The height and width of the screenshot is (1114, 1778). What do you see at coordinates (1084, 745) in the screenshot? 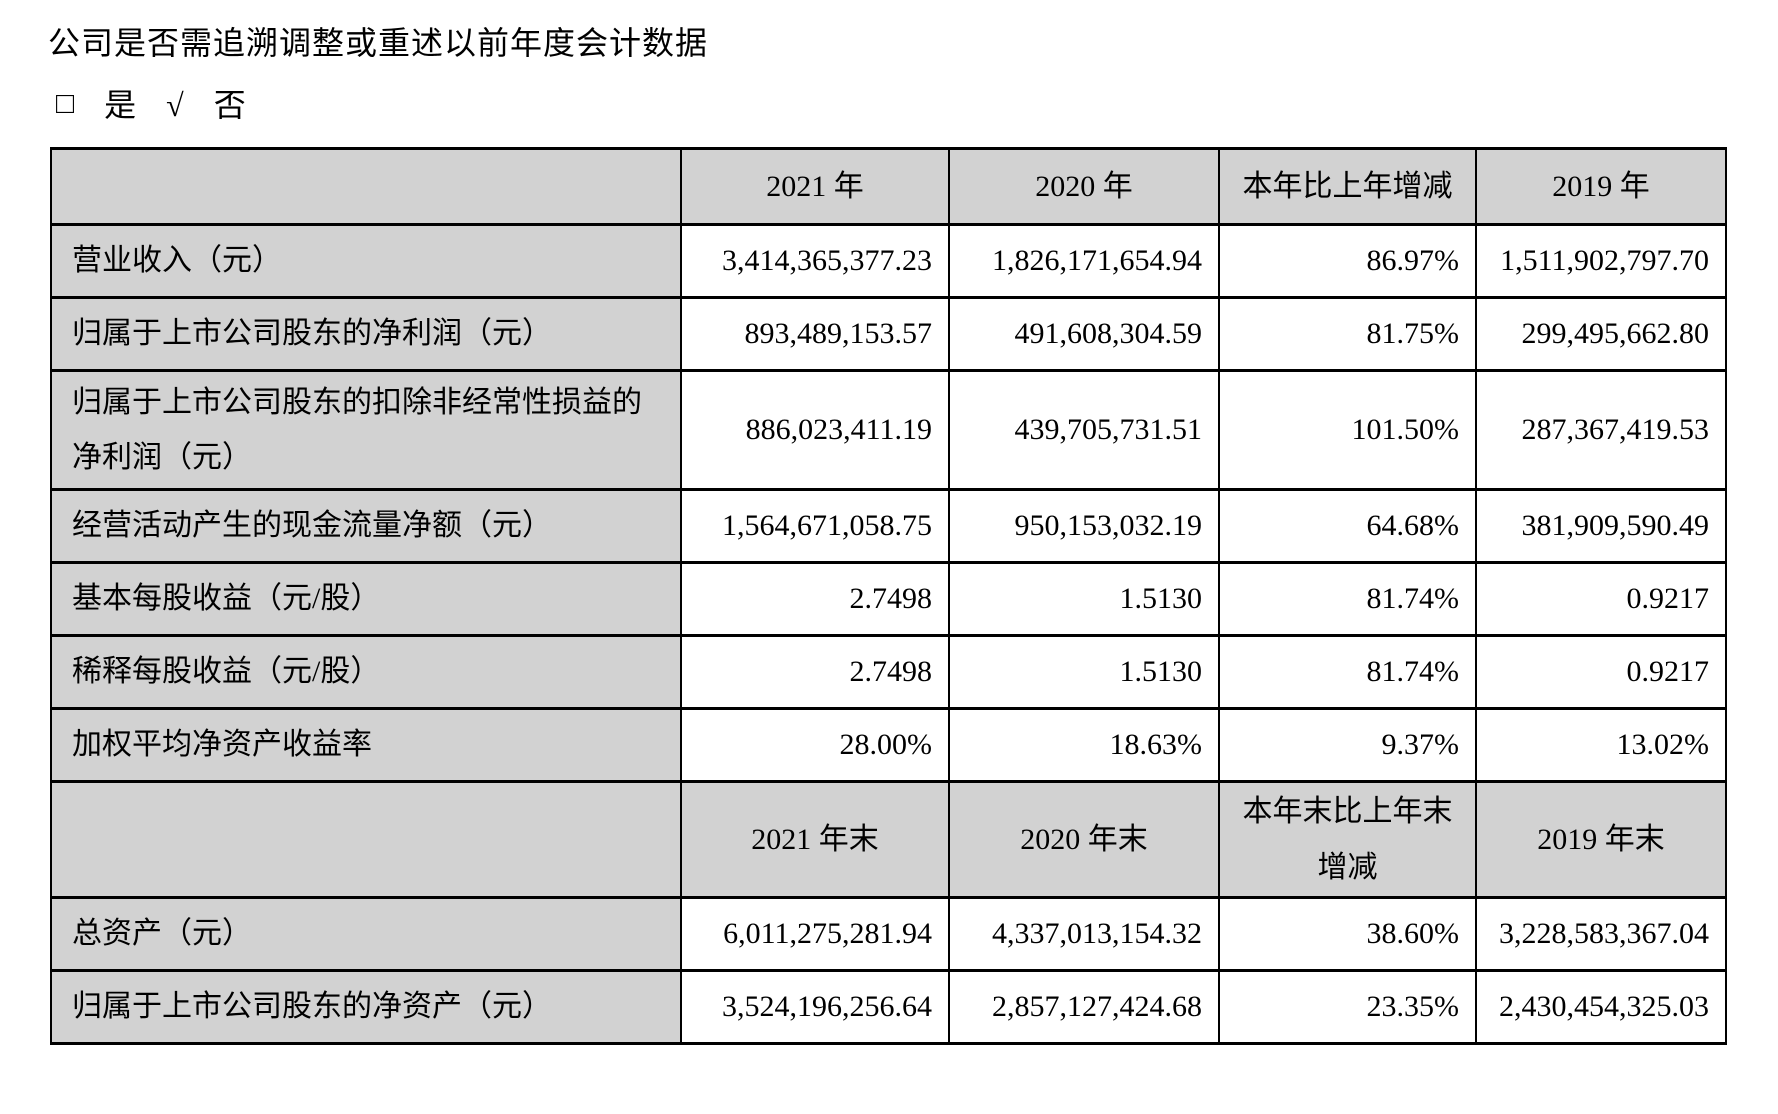
I see `value-2020: 18.63%` at bounding box center [1084, 745].